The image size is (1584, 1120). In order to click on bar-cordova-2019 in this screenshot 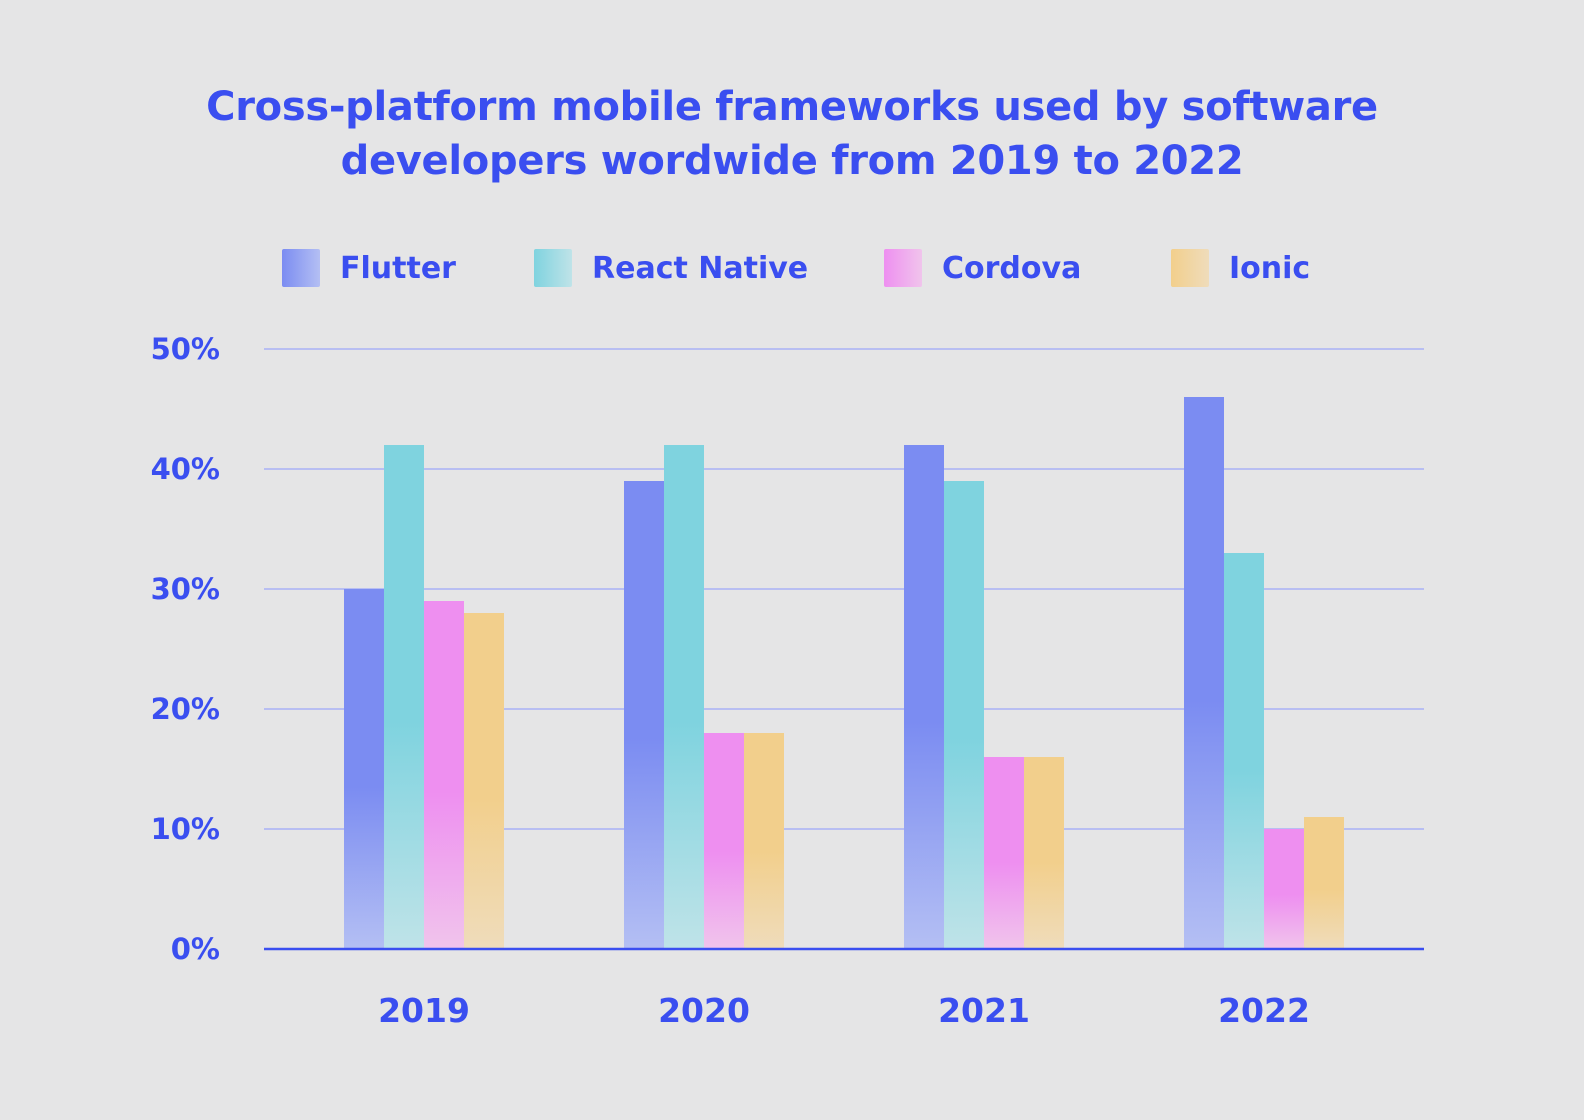, I will do `click(444, 775)`.